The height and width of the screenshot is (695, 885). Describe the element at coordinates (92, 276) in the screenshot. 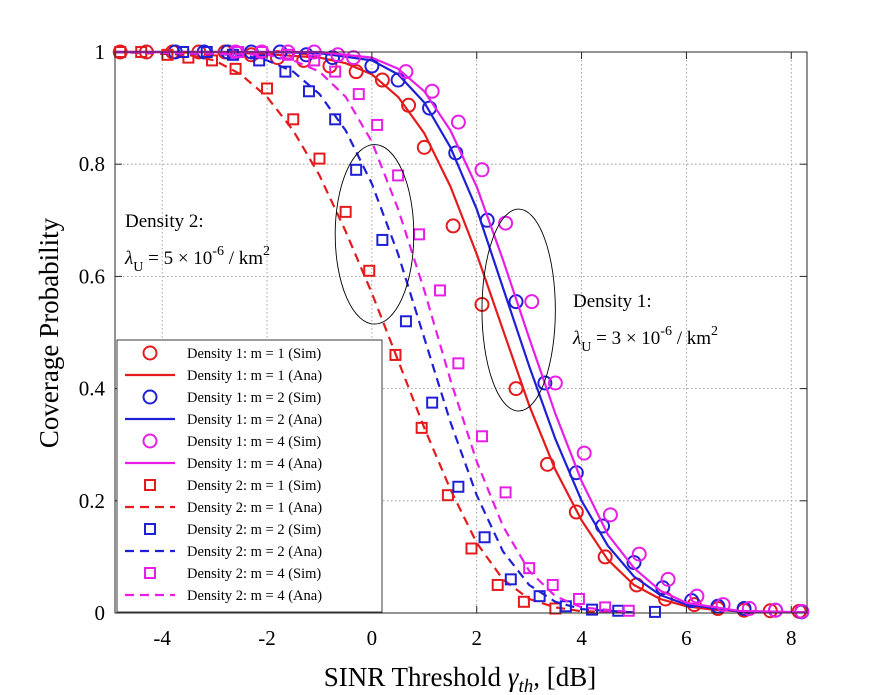

I see `y-tick-label: 0.6` at that location.